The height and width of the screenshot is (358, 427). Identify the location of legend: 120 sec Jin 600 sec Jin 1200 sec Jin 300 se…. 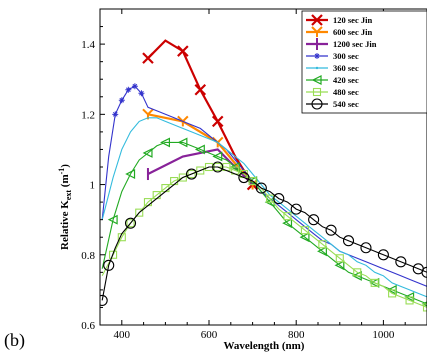
(364, 62).